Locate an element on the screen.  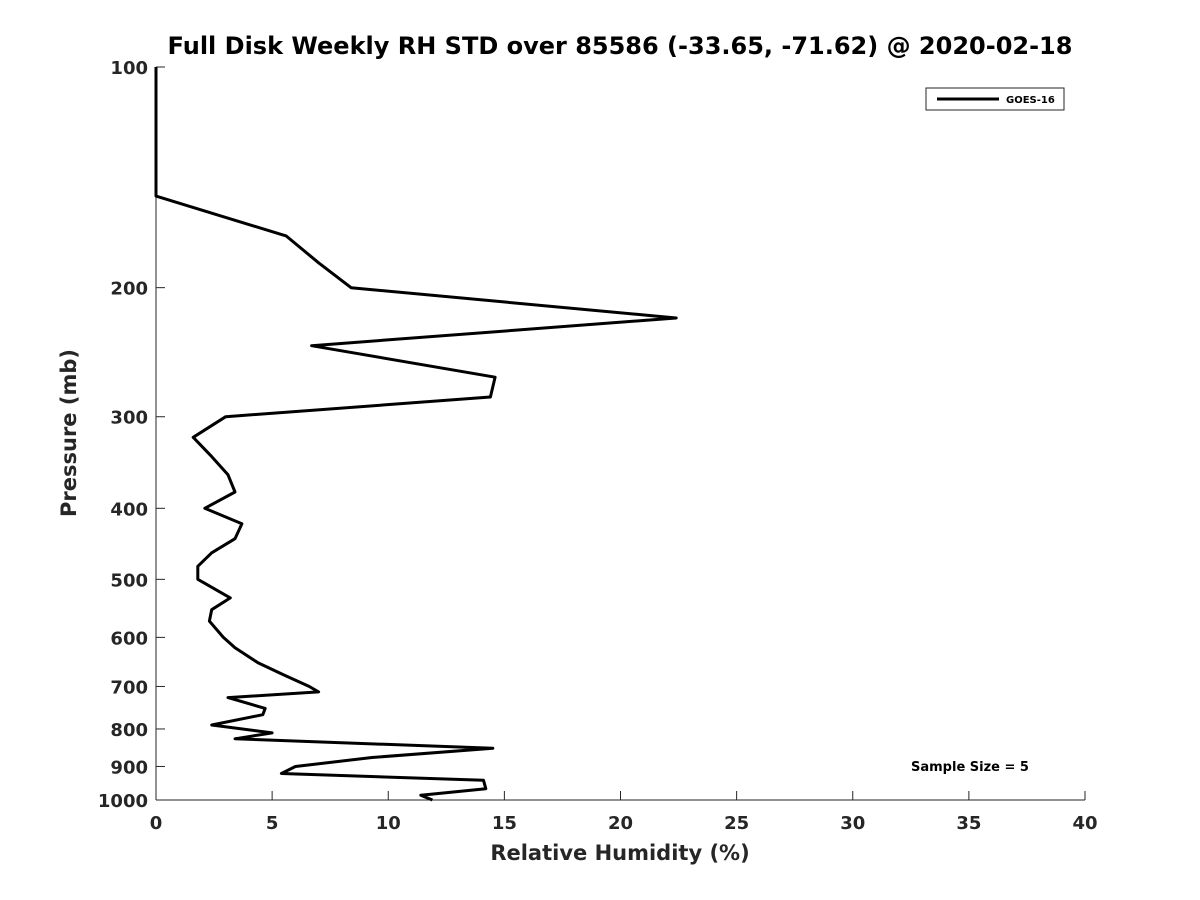
y-tick-label: 700 is located at coordinates (129, 687).